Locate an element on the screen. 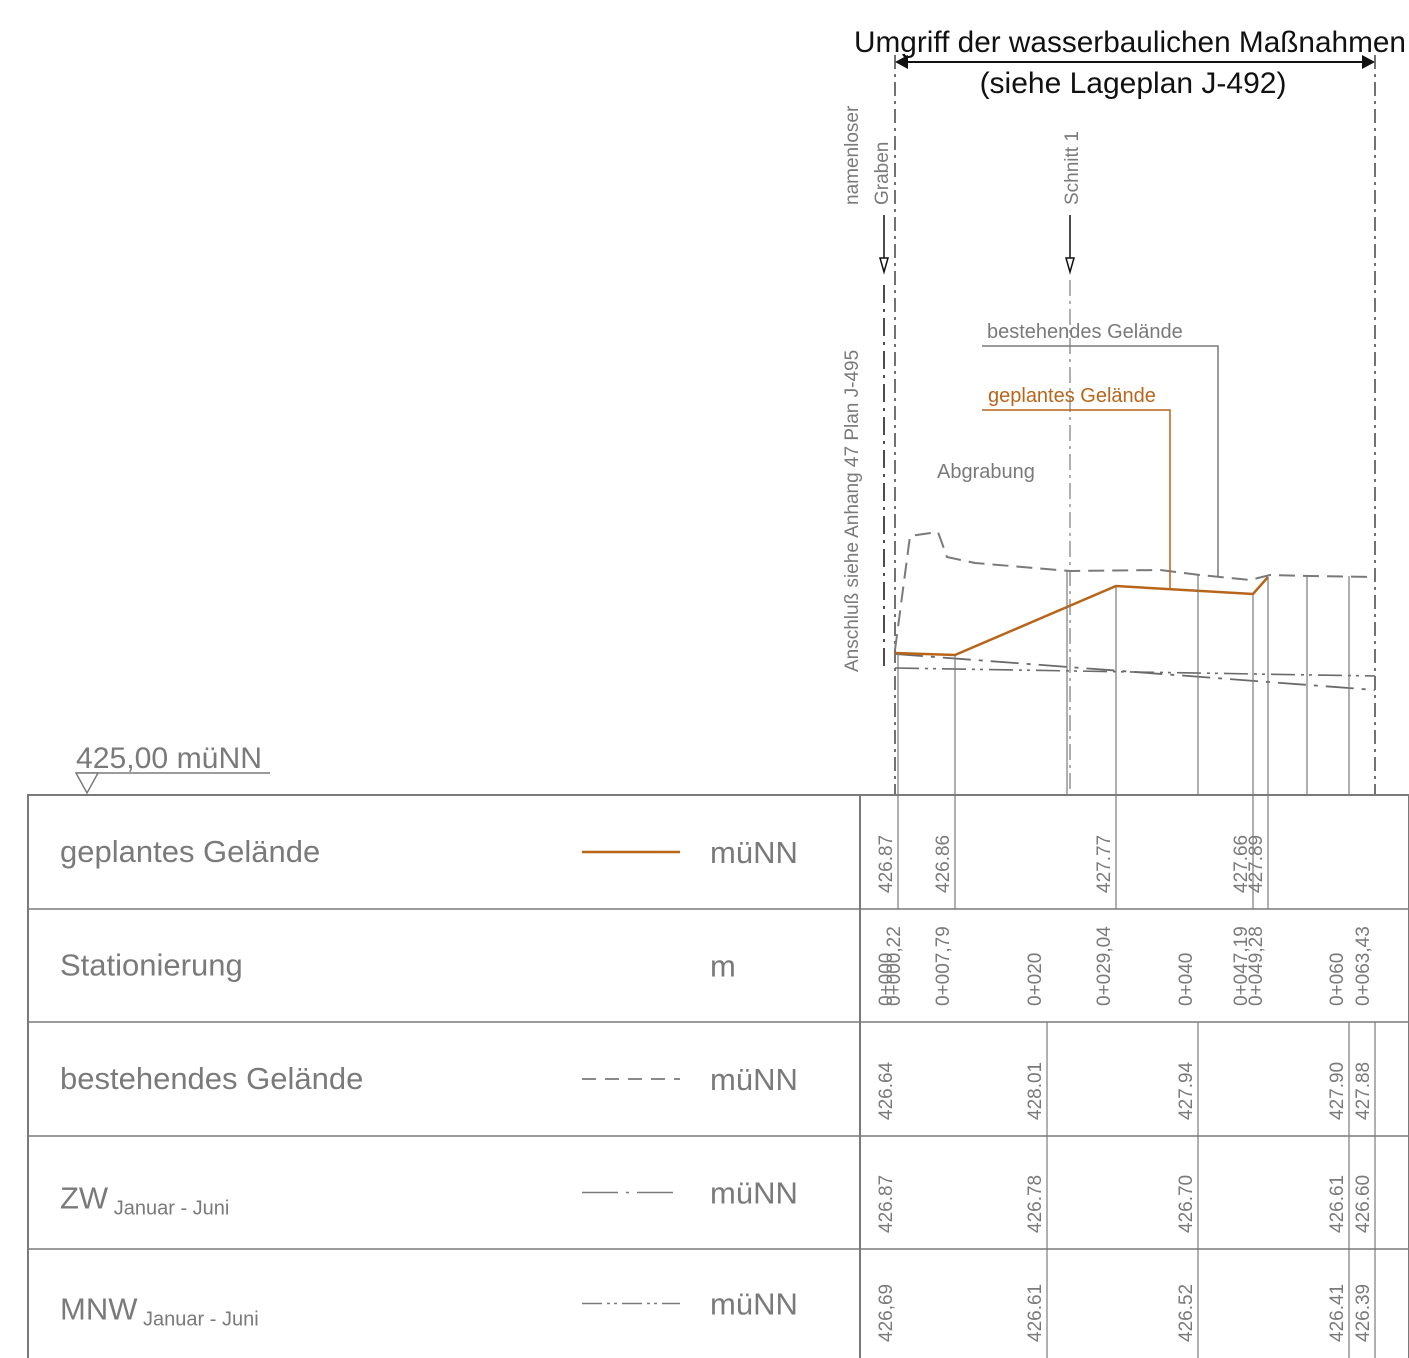 This screenshot has height=1358, width=1409. table-cell-value: 0+047,19 is located at coordinates (1241, 966).